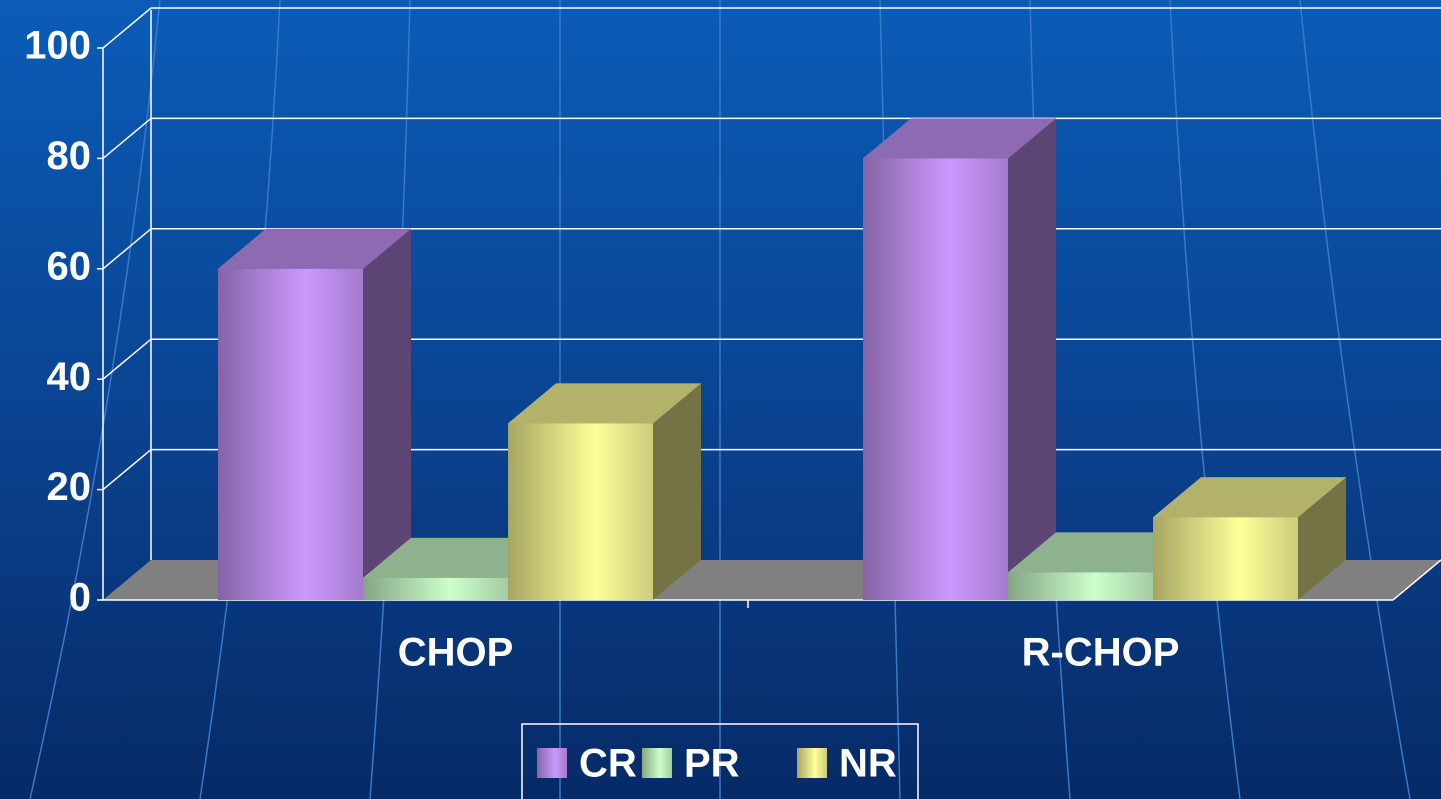 This screenshot has width=1441, height=799. Describe the element at coordinates (57, 46) in the screenshot. I see `y-tick-label: 100` at that location.